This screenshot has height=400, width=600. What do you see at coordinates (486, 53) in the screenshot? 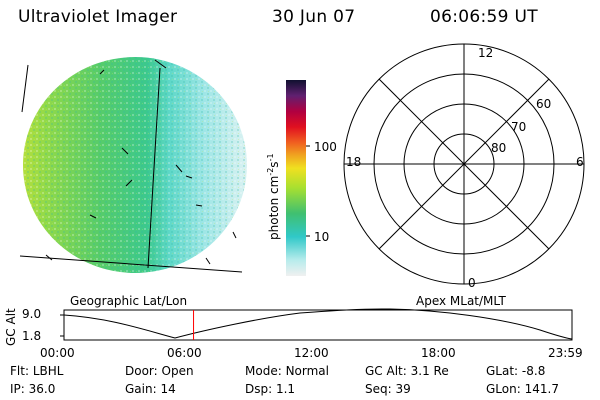
I see `mlt-label-12: 12` at bounding box center [486, 53].